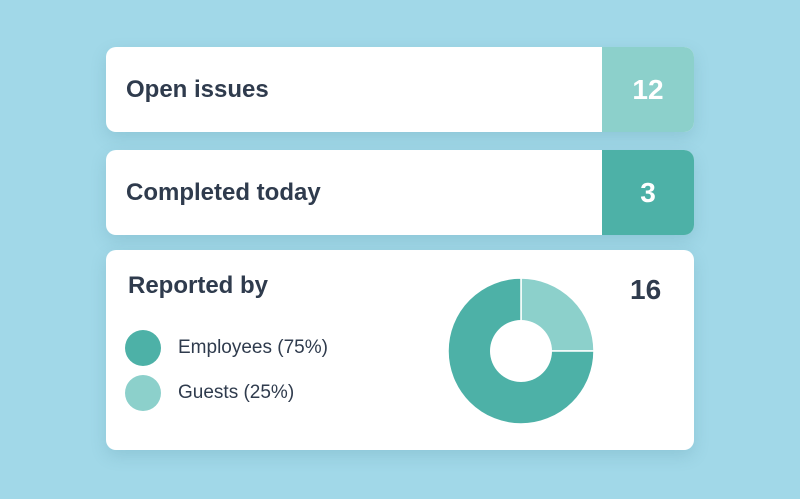 Image resolution: width=800 pixels, height=499 pixels. What do you see at coordinates (648, 89) in the screenshot?
I see `open-issues-count: 12` at bounding box center [648, 89].